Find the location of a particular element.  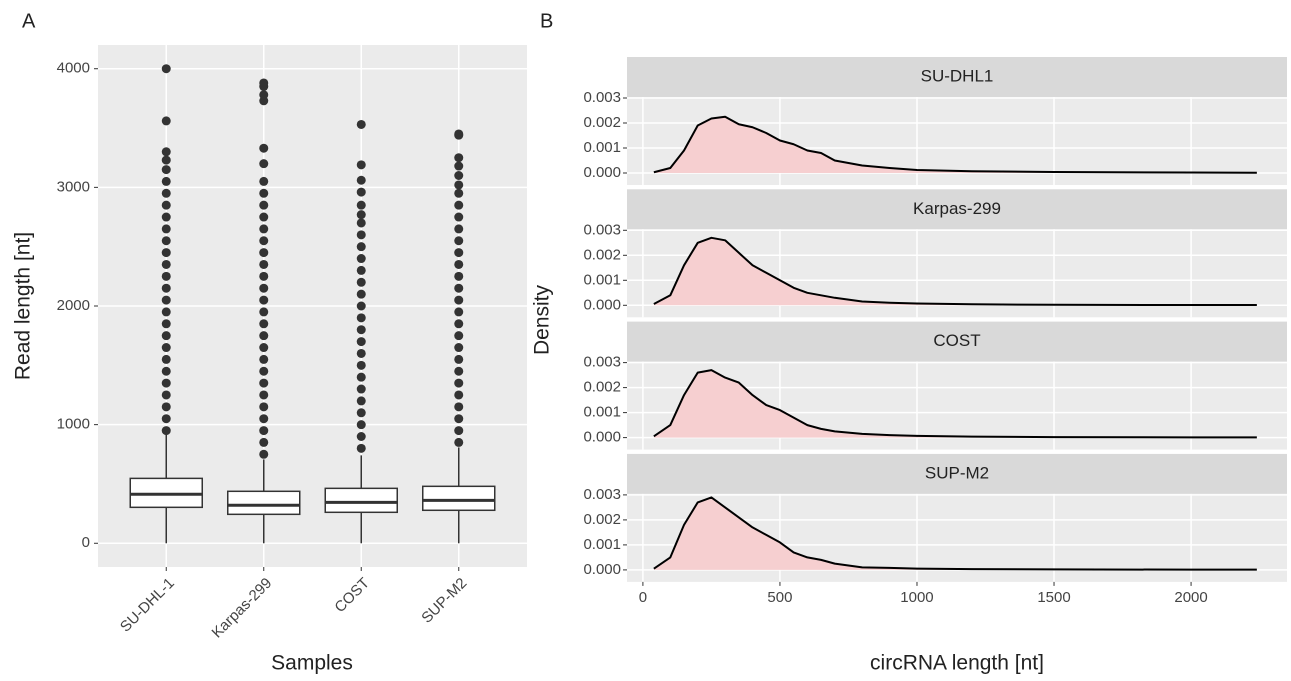

strip-label: SUP-M2 is located at coordinates (957, 472).